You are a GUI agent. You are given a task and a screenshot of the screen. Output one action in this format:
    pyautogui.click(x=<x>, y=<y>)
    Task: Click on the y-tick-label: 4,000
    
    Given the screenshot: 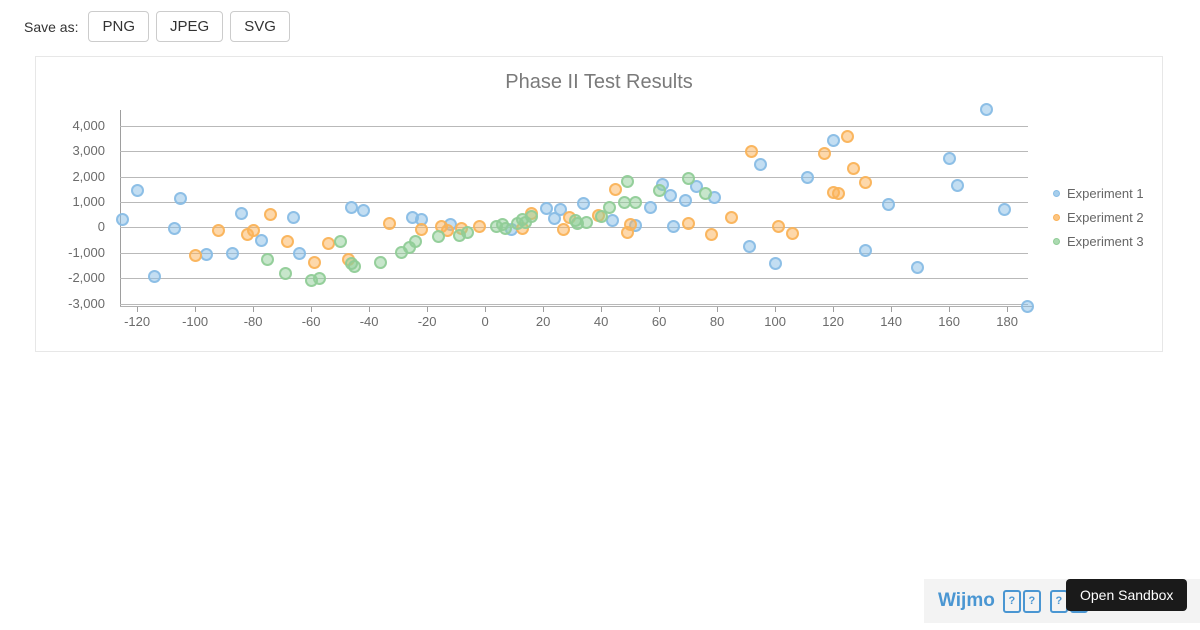 What is the action you would take?
    pyautogui.click(x=88, y=125)
    